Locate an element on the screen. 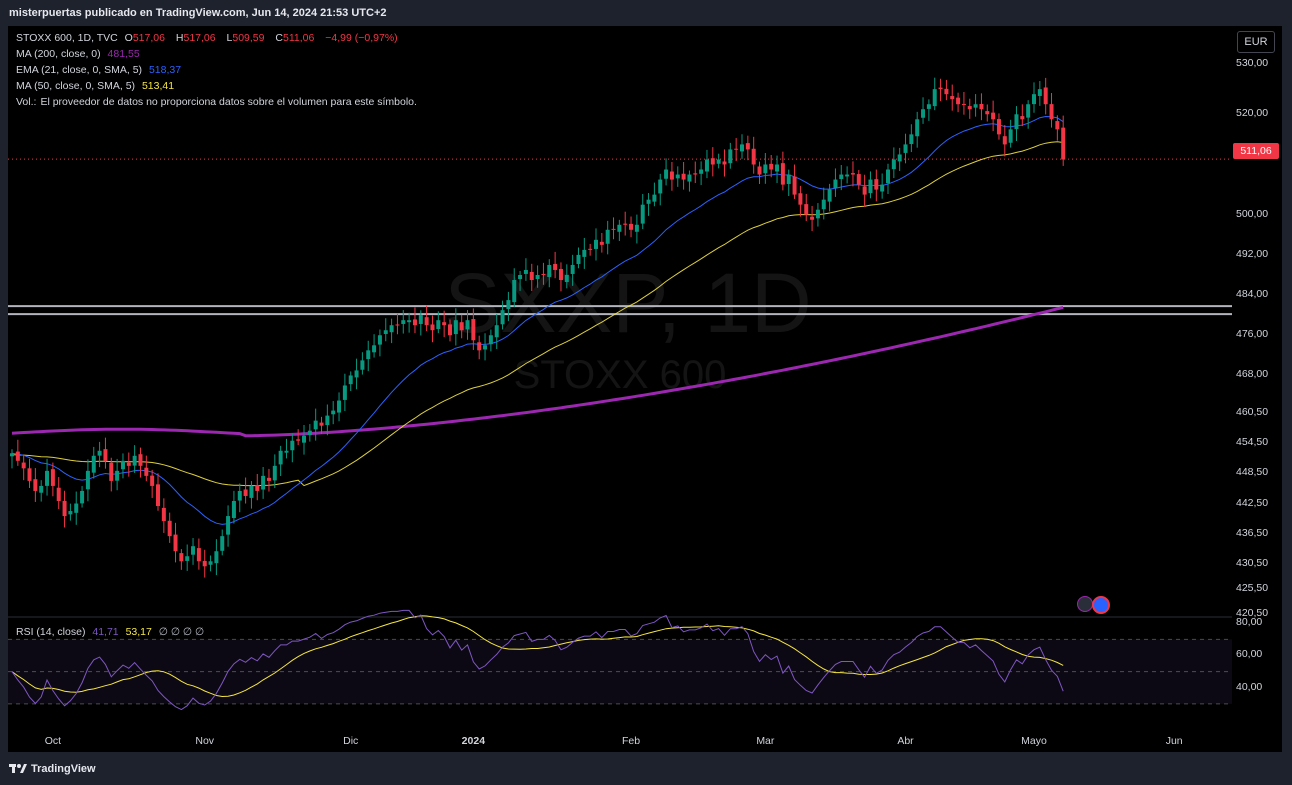  time-tick-label: Abr is located at coordinates (905, 741).